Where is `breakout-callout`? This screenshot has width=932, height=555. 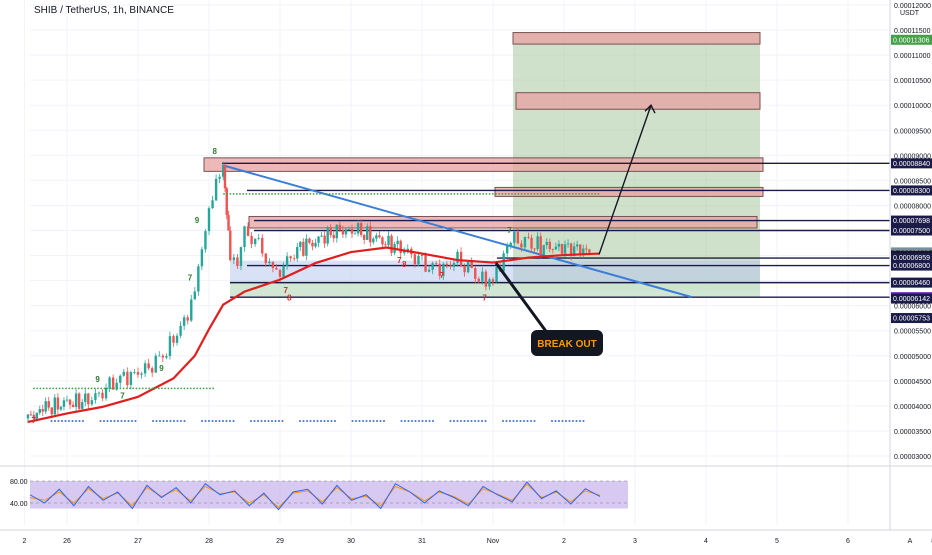
breakout-callout is located at coordinates (567, 343).